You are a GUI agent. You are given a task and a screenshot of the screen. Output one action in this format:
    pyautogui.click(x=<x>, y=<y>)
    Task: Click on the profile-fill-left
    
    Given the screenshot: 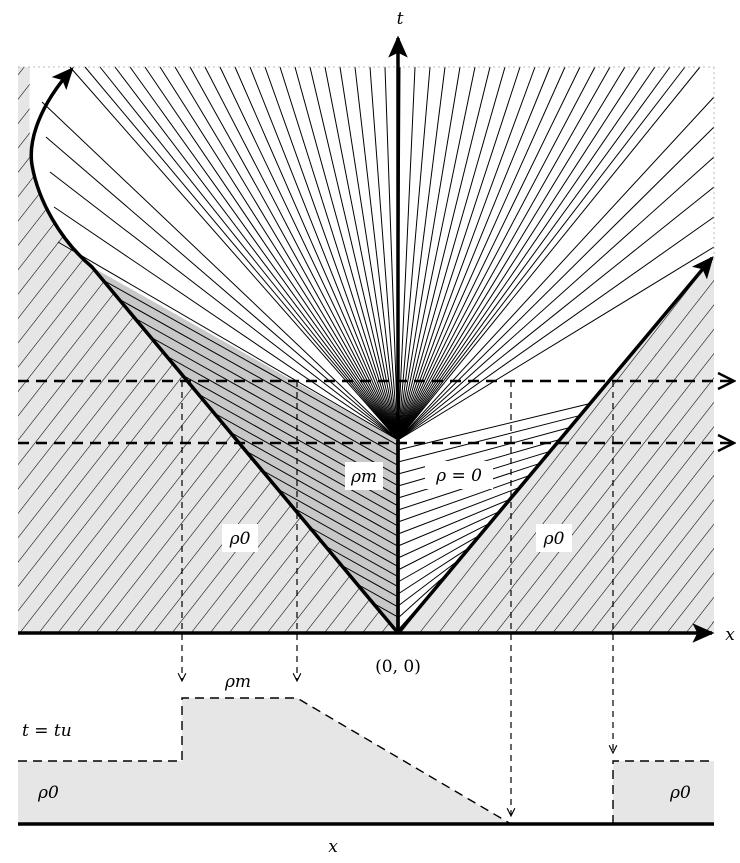 What is the action you would take?
    pyautogui.click(x=264, y=761)
    